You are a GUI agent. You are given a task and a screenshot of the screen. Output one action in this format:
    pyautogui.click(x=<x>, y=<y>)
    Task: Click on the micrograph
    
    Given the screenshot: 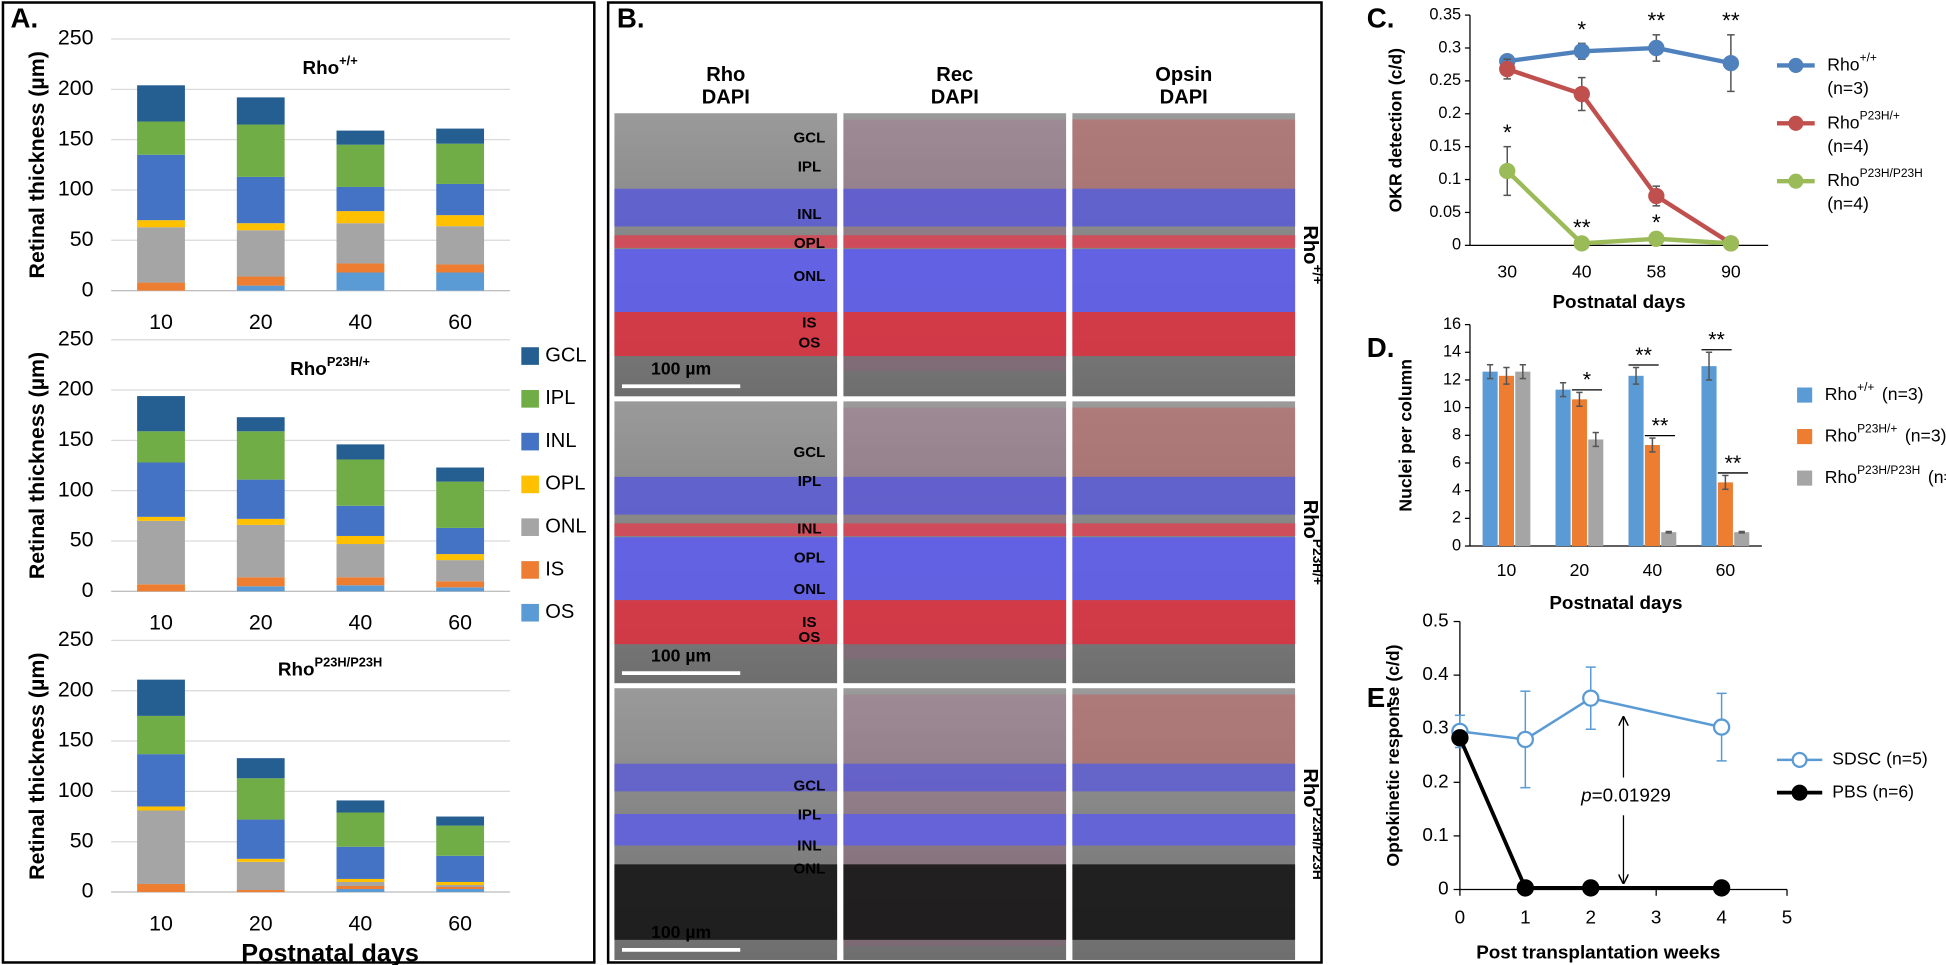 What is the action you would take?
    pyautogui.click(x=726, y=824)
    